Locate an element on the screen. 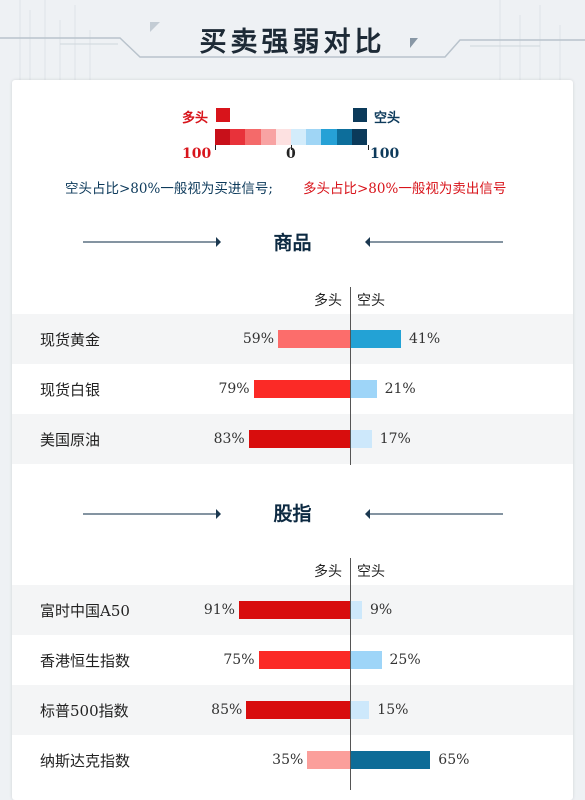 The width and height of the screenshot is (585, 800). title-frame is located at coordinates (292, 40).